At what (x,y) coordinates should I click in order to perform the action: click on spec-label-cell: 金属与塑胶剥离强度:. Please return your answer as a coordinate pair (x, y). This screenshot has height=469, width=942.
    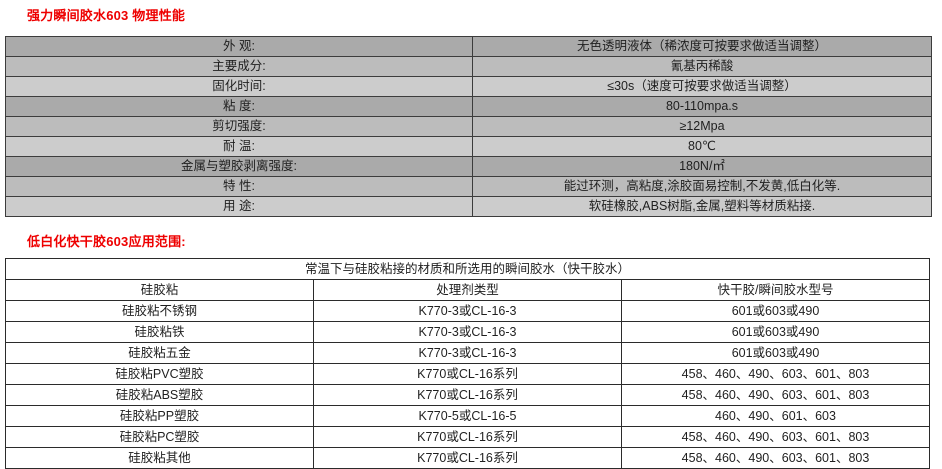
    Looking at the image, I should click on (239, 166).